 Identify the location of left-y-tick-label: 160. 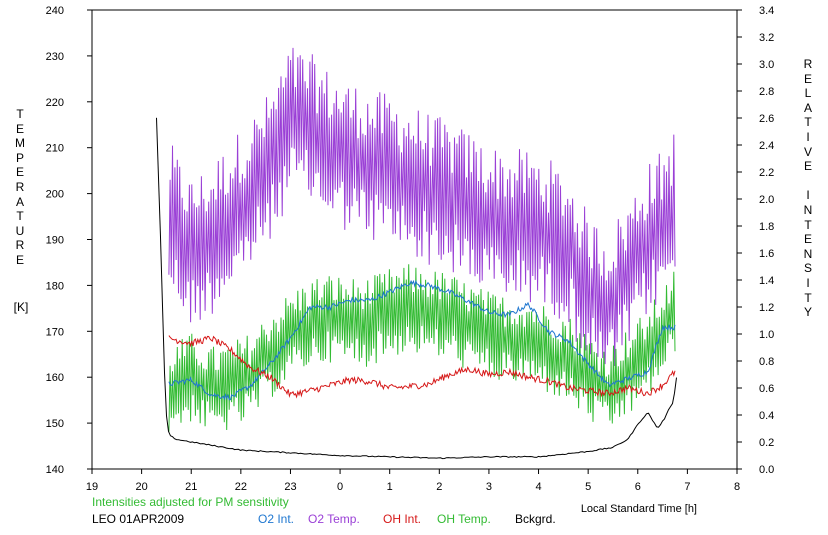
(55, 378).